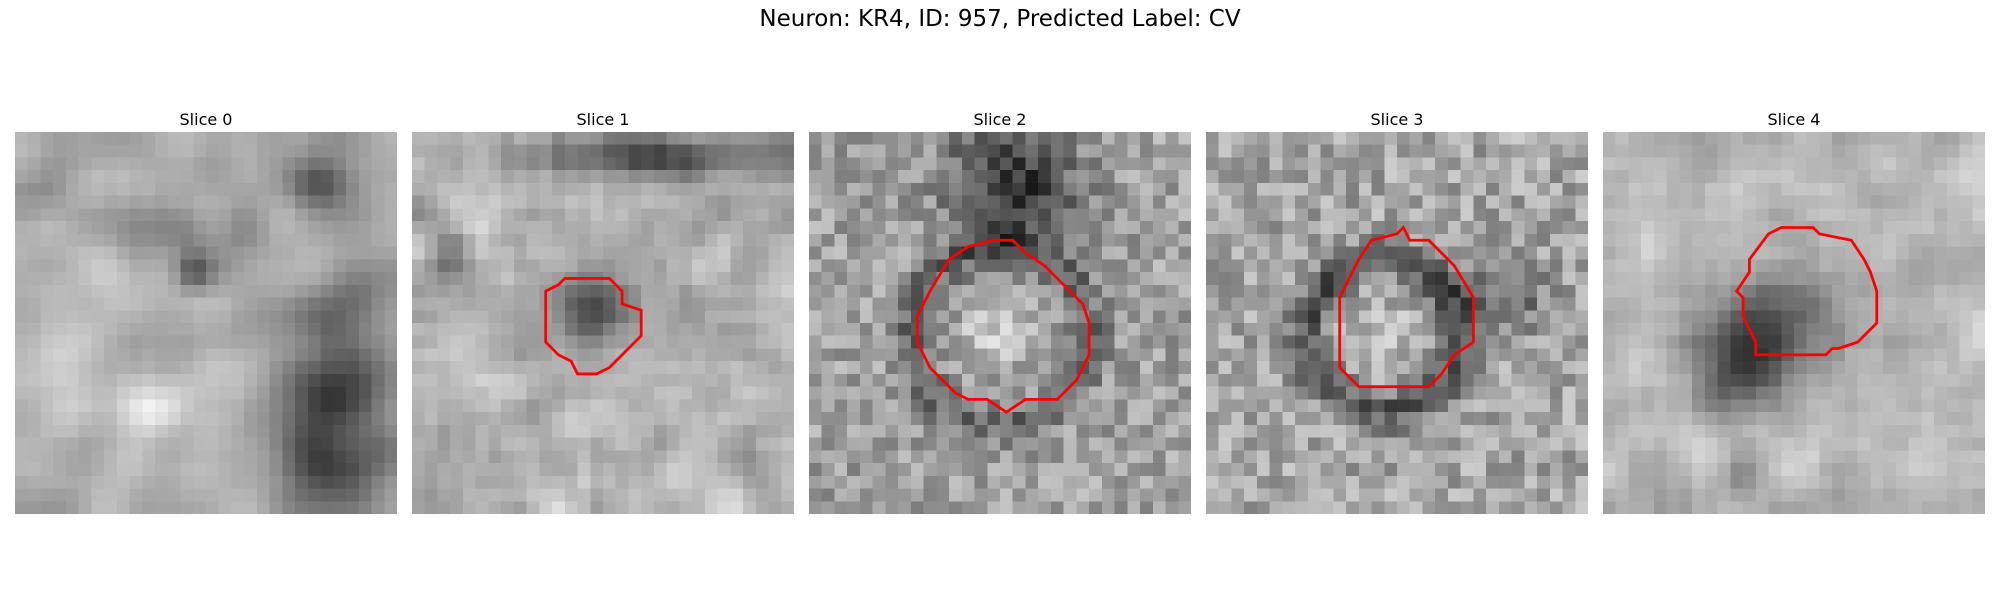  Describe the element at coordinates (206, 323) in the screenshot. I see `slice-image` at that location.